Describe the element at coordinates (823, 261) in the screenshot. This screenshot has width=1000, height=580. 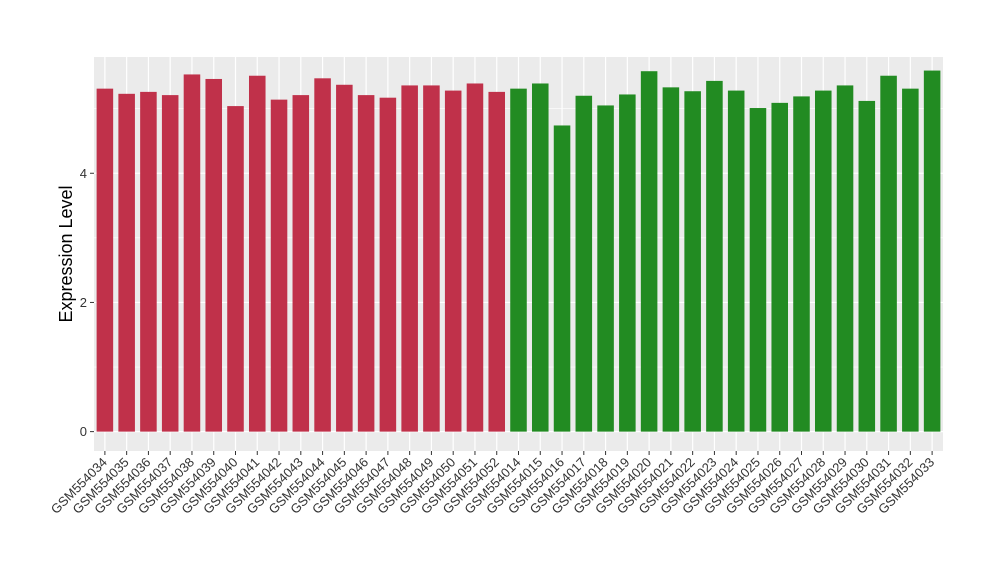
I see `bar-GSM554028` at that location.